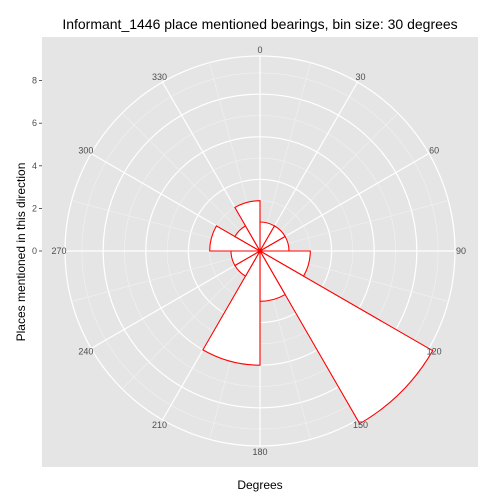 The height and width of the screenshot is (500, 500). I want to click on radial-tick-label: 6, so click(34, 123).